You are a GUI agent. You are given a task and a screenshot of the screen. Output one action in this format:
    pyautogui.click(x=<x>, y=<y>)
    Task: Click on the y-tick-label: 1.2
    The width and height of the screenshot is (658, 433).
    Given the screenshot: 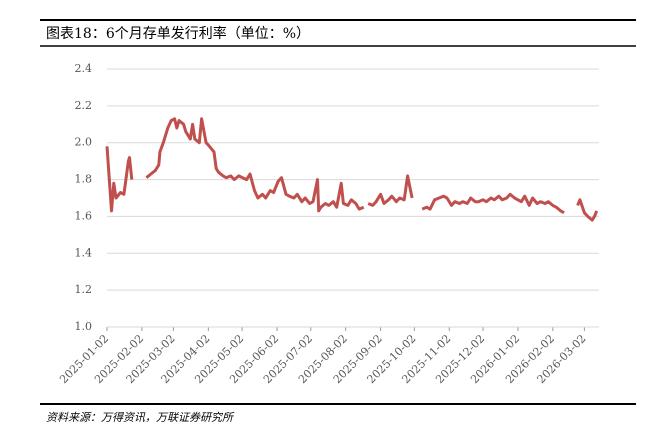 What is the action you would take?
    pyautogui.click(x=84, y=289)
    